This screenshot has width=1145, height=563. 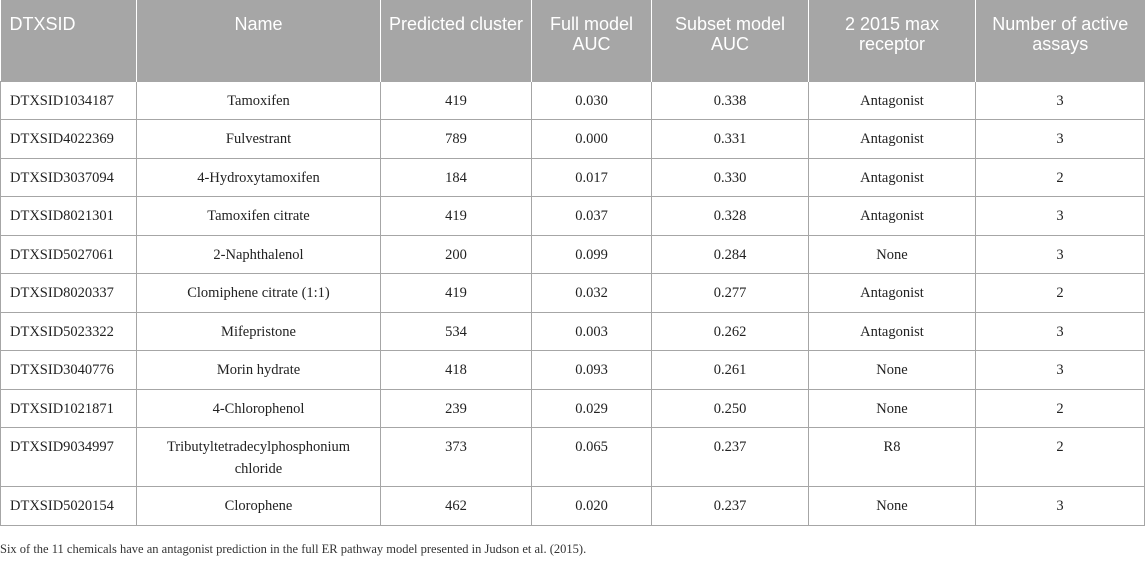 What do you see at coordinates (591, 139) in the screenshot?
I see `cell-full-model-auc: 0.000` at bounding box center [591, 139].